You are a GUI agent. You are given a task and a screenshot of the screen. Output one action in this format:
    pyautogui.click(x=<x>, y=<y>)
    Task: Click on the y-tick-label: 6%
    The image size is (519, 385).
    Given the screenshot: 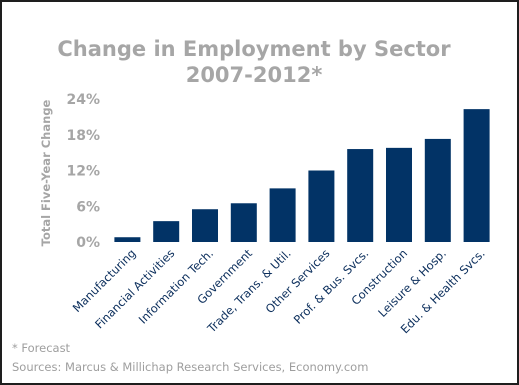 What is the action you would take?
    pyautogui.click(x=88, y=207)
    